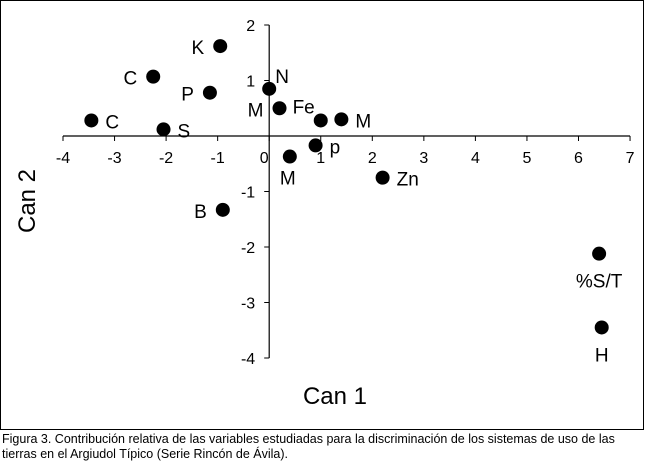  What do you see at coordinates (218, 158) in the screenshot?
I see `x-tick-label: -1` at bounding box center [218, 158].